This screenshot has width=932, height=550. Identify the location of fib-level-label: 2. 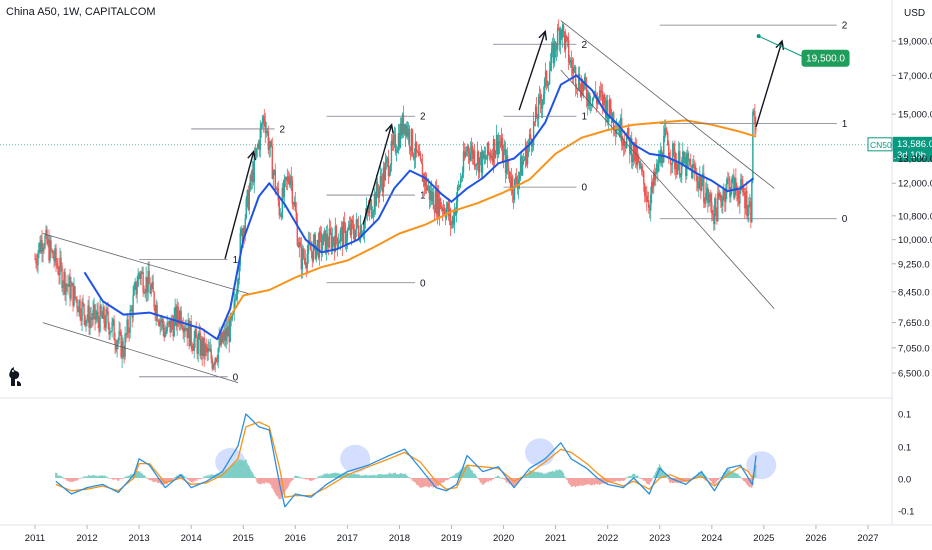
(282, 129).